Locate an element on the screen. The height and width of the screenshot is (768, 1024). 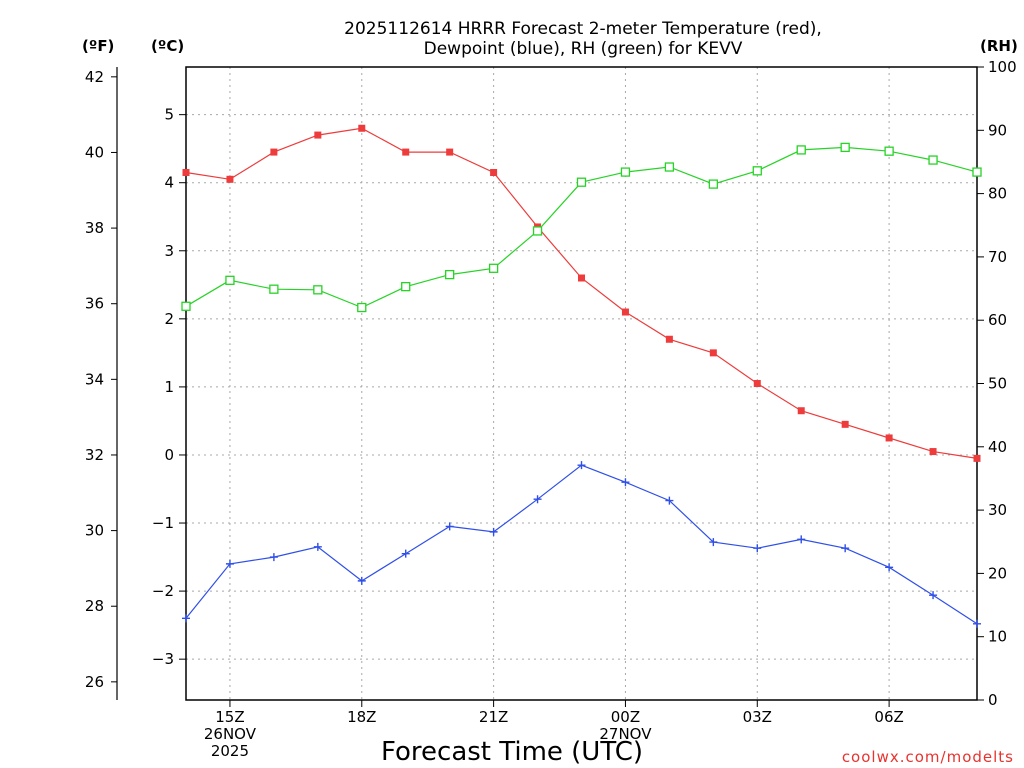
x-tick-label: 18Z is located at coordinates (361, 717).